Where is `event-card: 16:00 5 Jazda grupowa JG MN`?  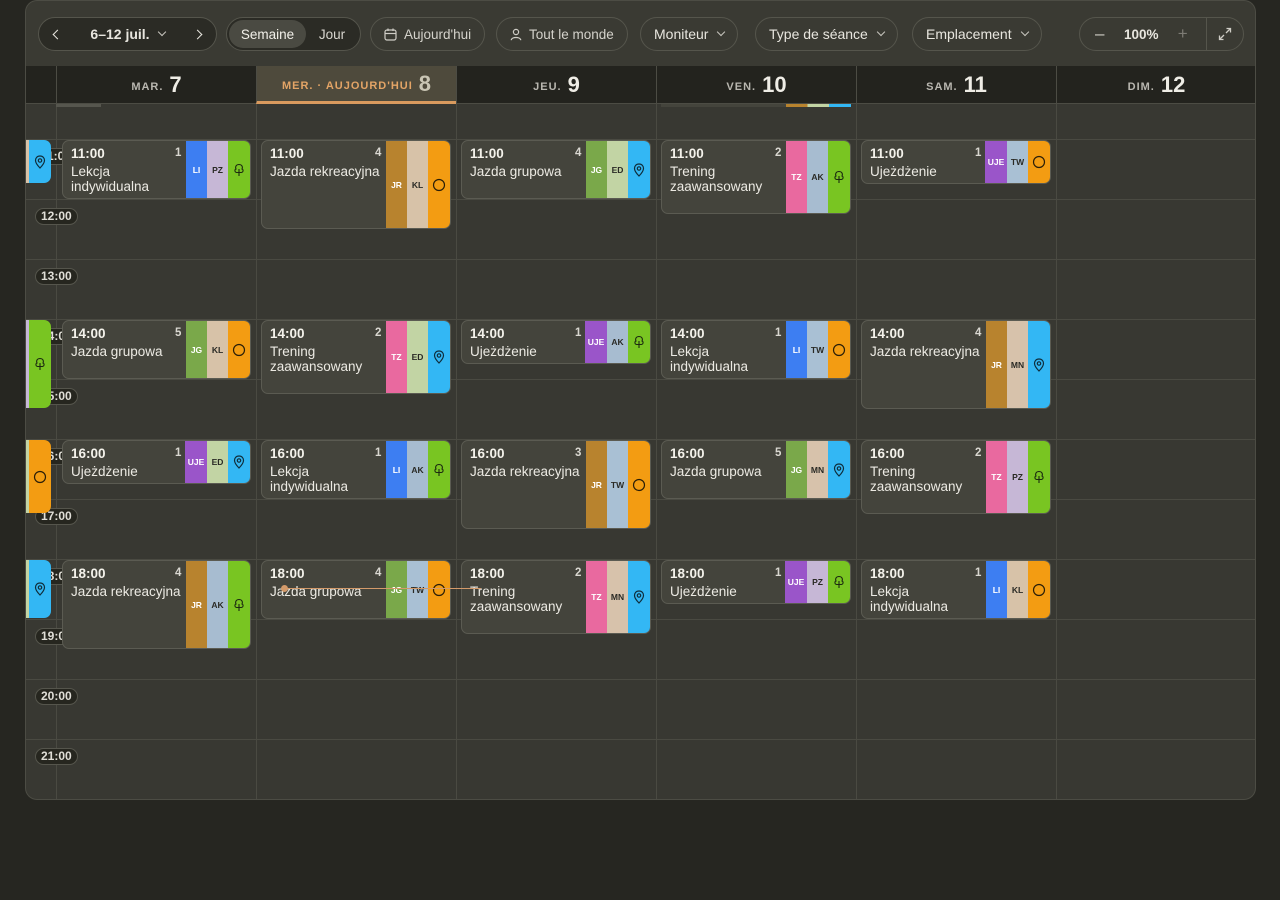 event-card: 16:00 5 Jazda grupowa JG MN is located at coordinates (756, 469).